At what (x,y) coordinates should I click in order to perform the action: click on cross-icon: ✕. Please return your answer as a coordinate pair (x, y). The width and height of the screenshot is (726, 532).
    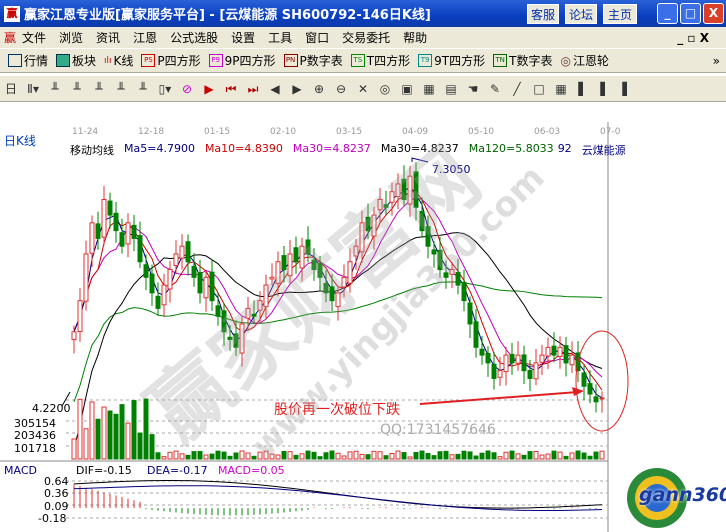
    Looking at the image, I should click on (363, 88).